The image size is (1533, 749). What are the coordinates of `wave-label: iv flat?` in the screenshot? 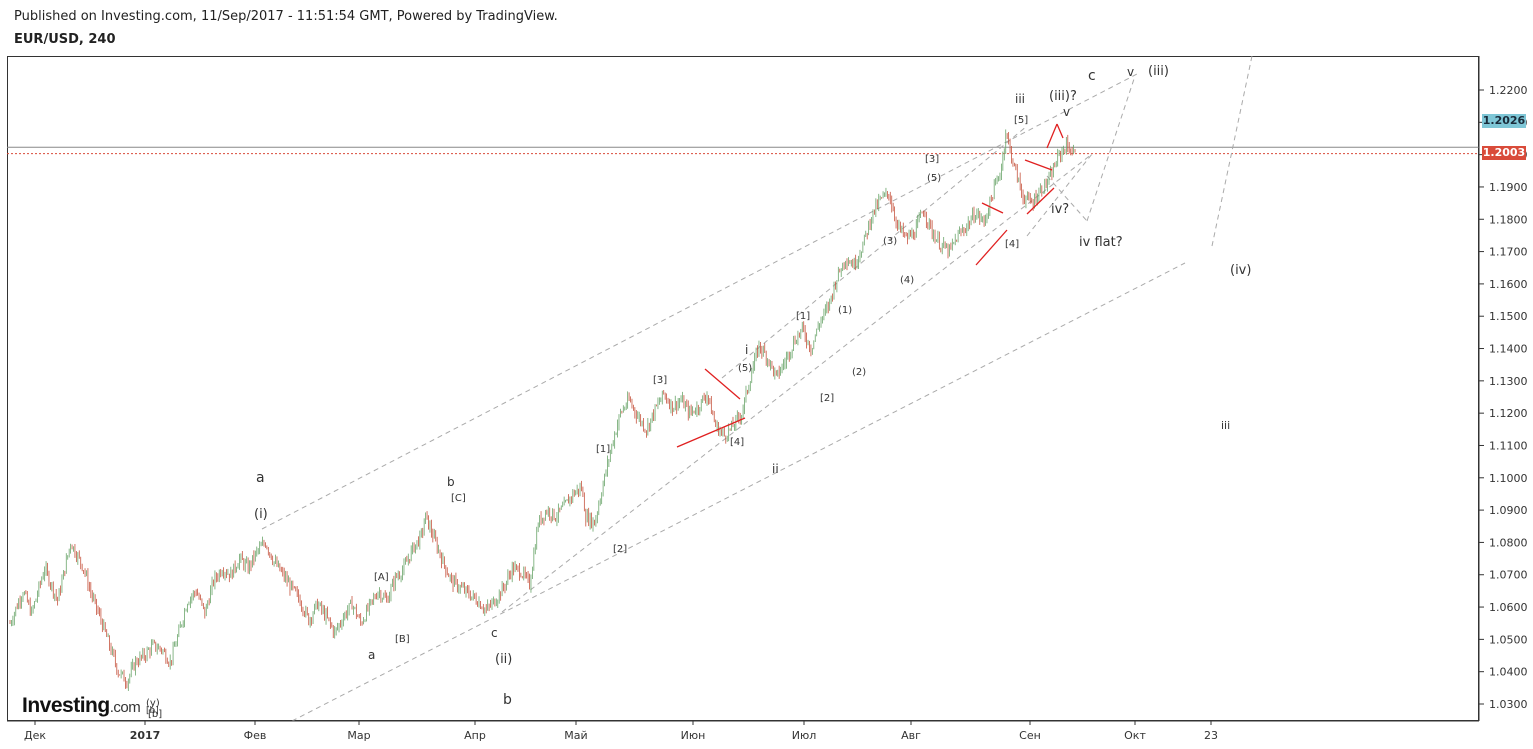 It's located at (1101, 242).